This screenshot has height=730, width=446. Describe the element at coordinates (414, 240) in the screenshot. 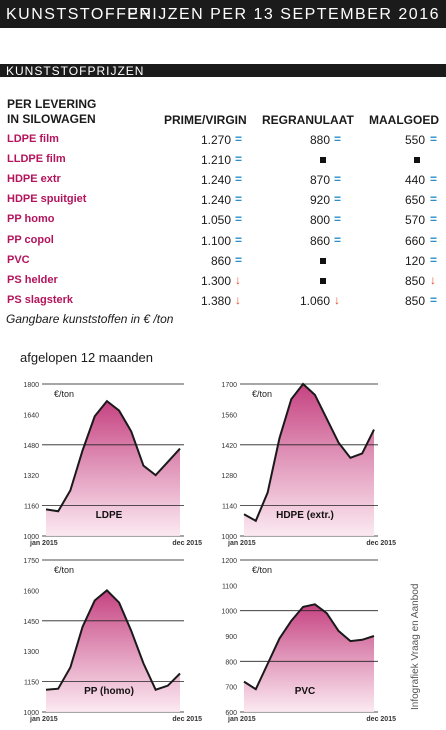

I see `price-cell: 660` at that location.